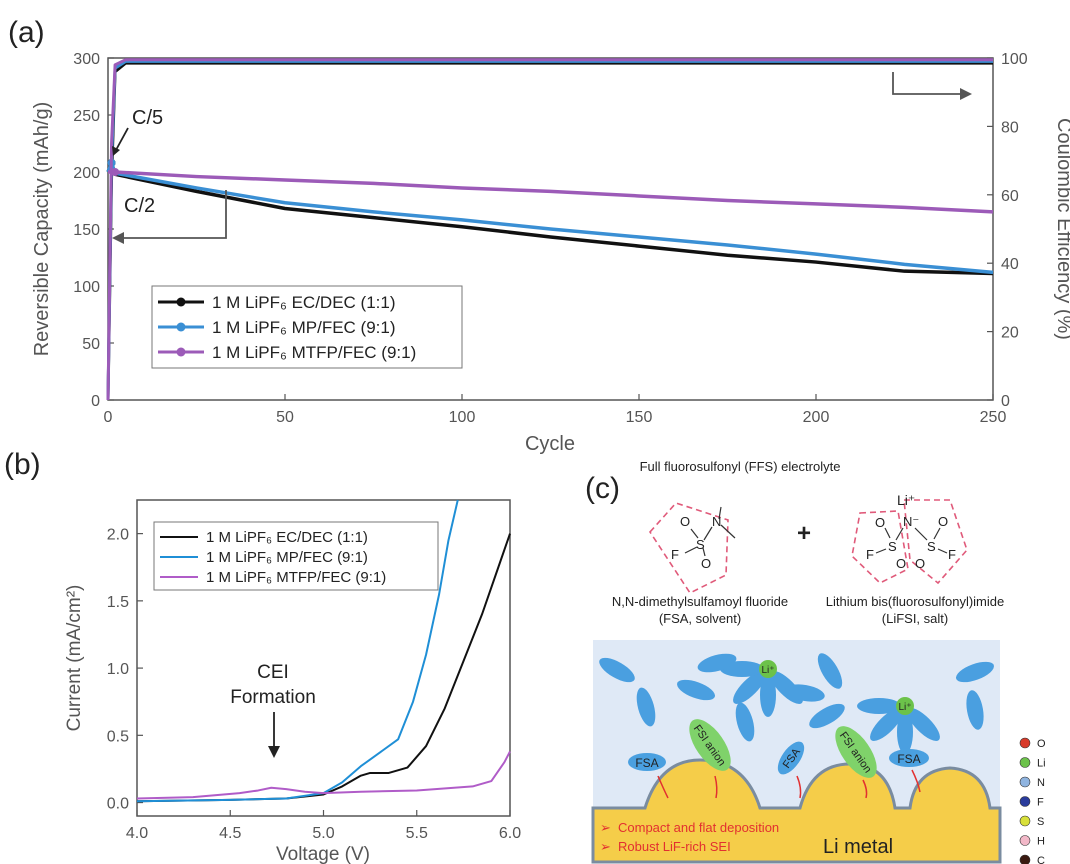  I want to click on atom-legend-label: F, so click(1040, 803).